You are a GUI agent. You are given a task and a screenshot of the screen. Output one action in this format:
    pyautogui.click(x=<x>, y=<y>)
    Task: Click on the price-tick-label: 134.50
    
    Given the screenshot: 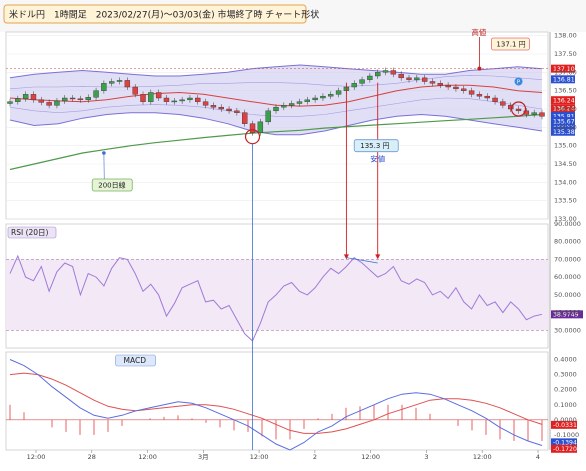 What is the action you would take?
    pyautogui.click(x=565, y=164)
    